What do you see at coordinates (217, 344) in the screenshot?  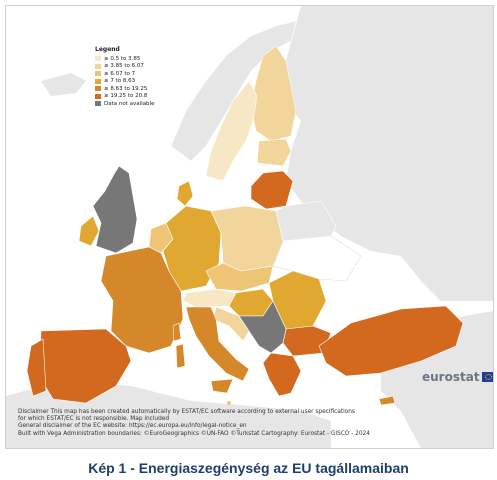 I see `country-italy` at bounding box center [217, 344].